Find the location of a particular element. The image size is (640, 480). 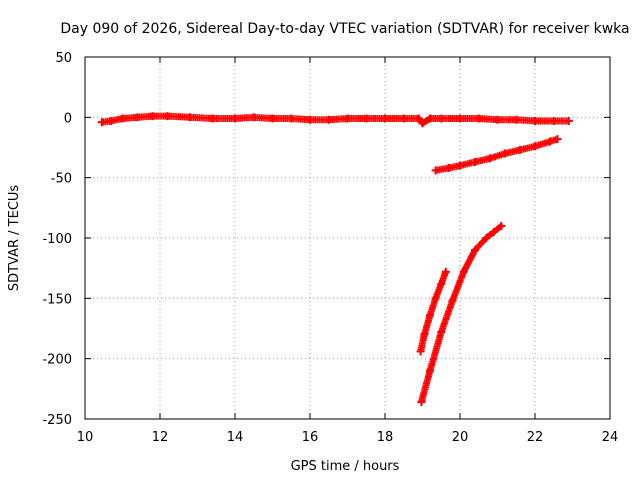

x-tick-label: 12 is located at coordinates (160, 437).